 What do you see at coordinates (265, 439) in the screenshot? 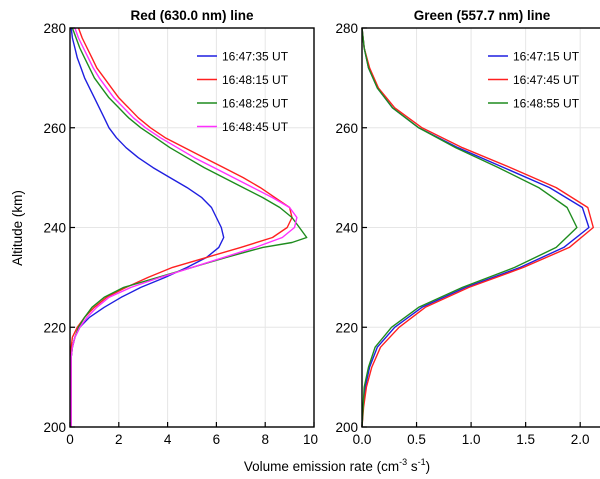
I see `x-tick-label: 8` at bounding box center [265, 439].